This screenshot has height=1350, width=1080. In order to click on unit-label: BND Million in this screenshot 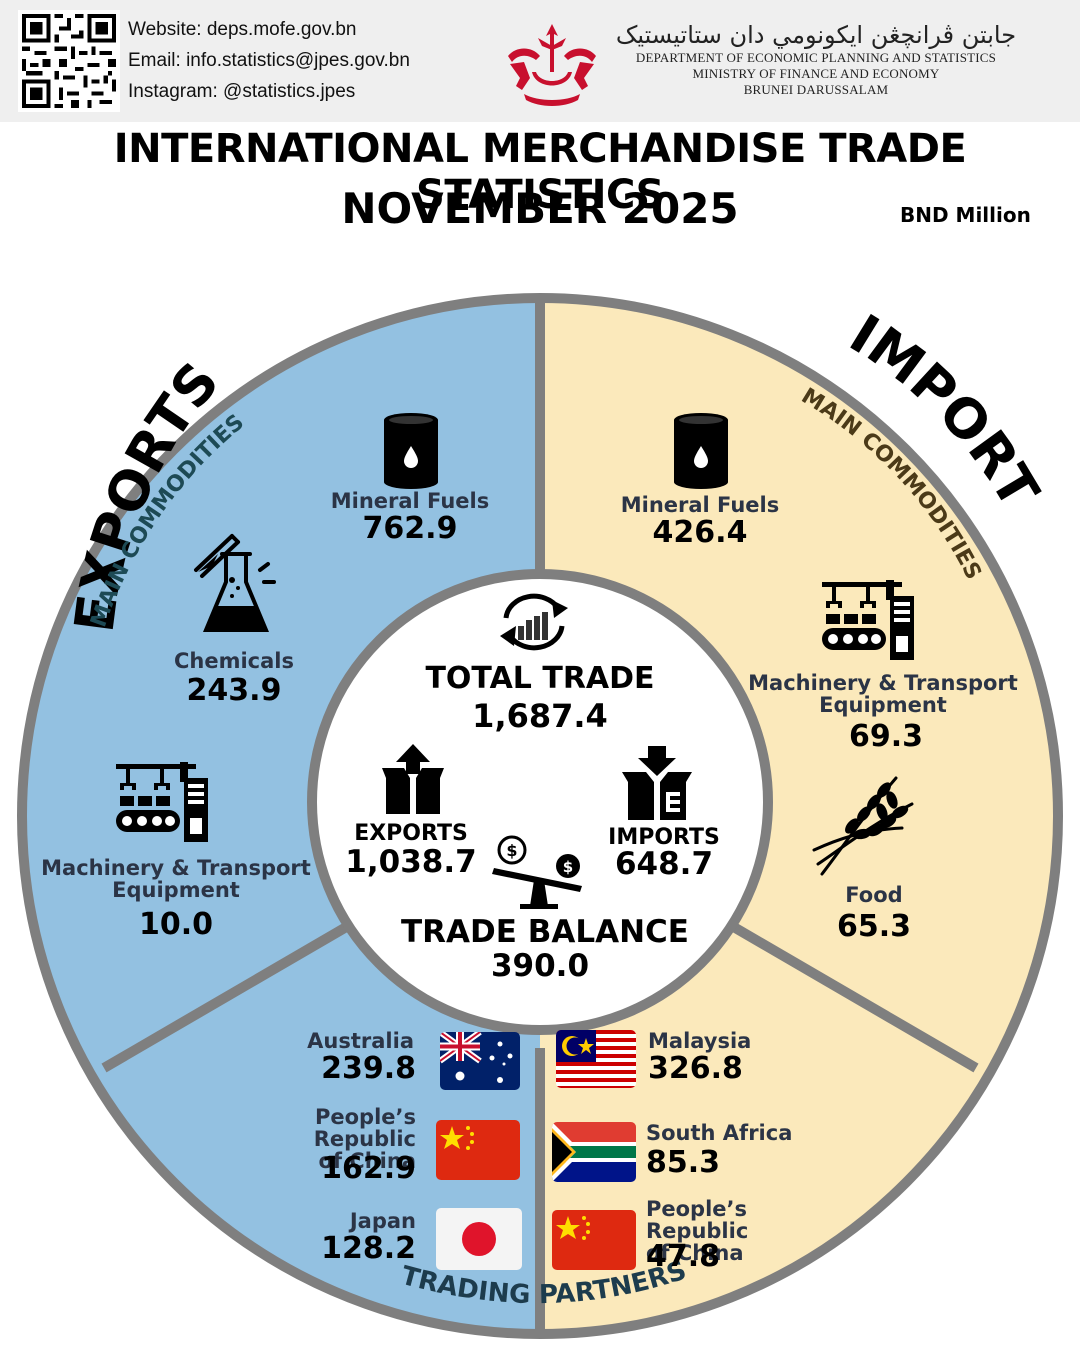, I will do `click(965, 215)`.